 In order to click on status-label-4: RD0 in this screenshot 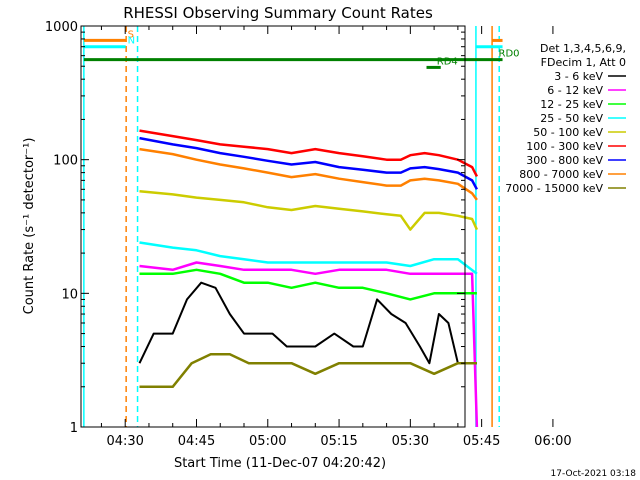, I will do `click(509, 54)`.